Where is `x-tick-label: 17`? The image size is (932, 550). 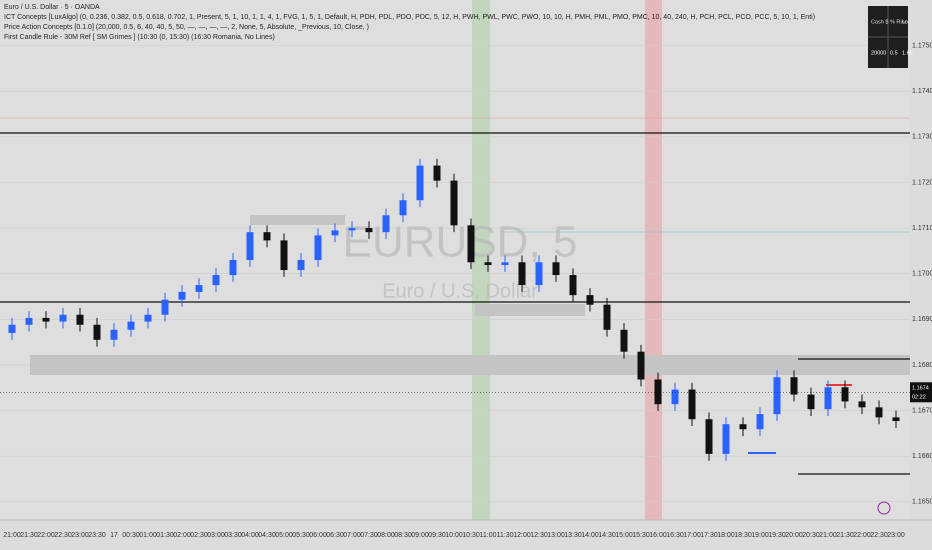 x-tick-label: 17 is located at coordinates (114, 535).